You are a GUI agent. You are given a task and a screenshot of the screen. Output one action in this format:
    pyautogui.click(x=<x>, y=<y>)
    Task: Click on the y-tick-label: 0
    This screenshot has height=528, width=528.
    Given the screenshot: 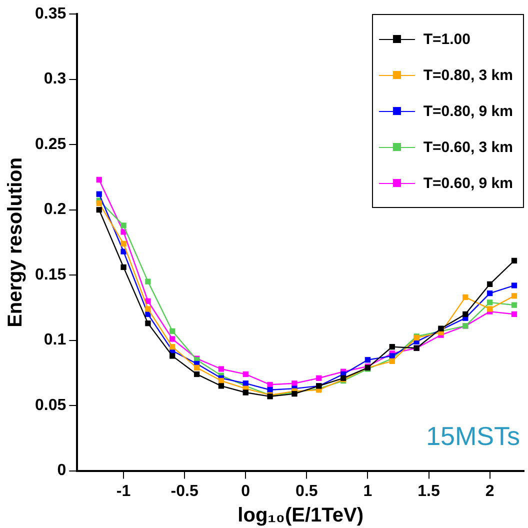 What is the action you would take?
    pyautogui.click(x=61, y=471)
    